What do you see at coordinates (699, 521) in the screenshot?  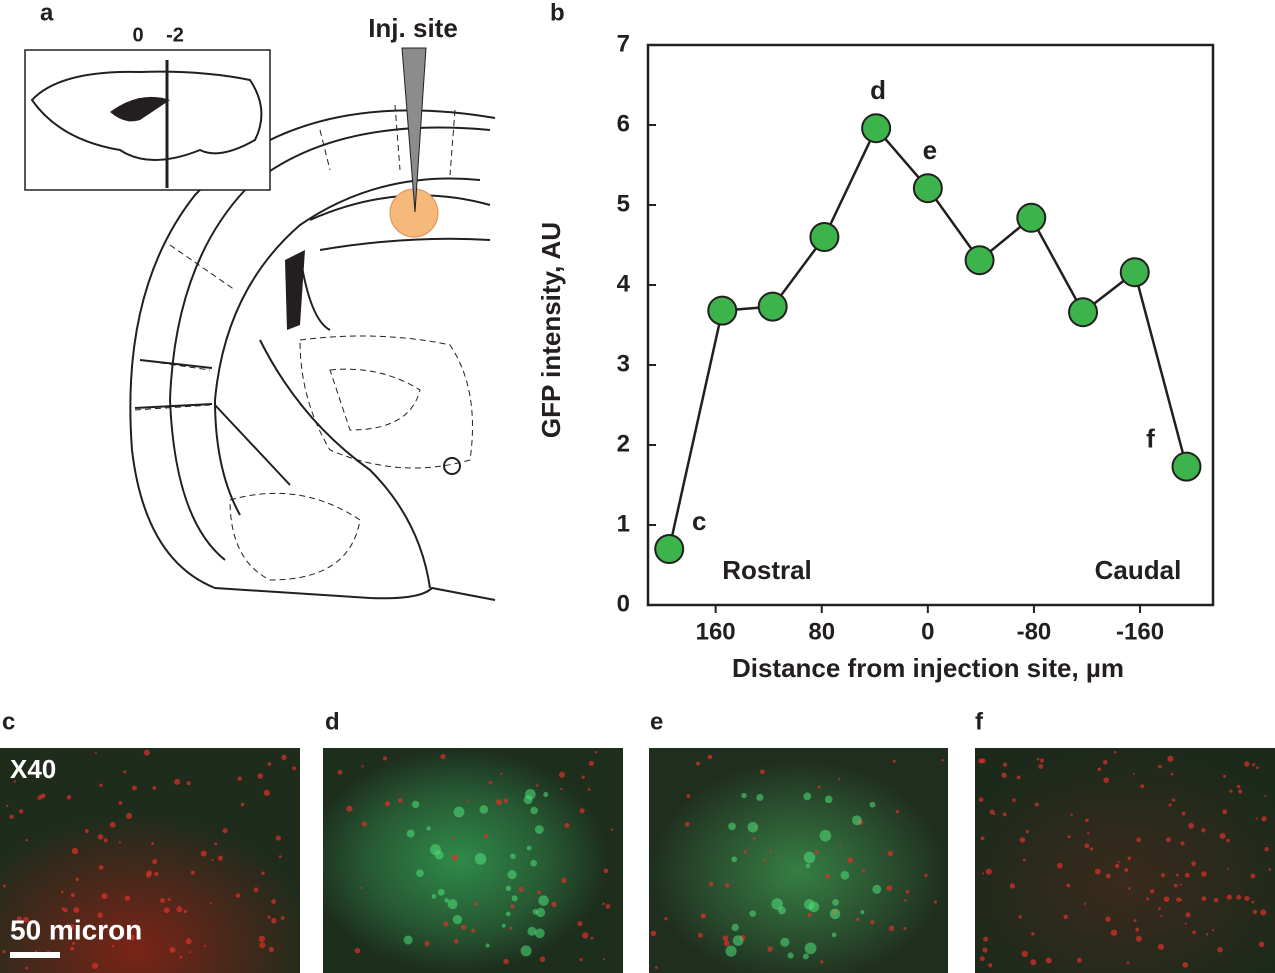 I see `point-label: c` at bounding box center [699, 521].